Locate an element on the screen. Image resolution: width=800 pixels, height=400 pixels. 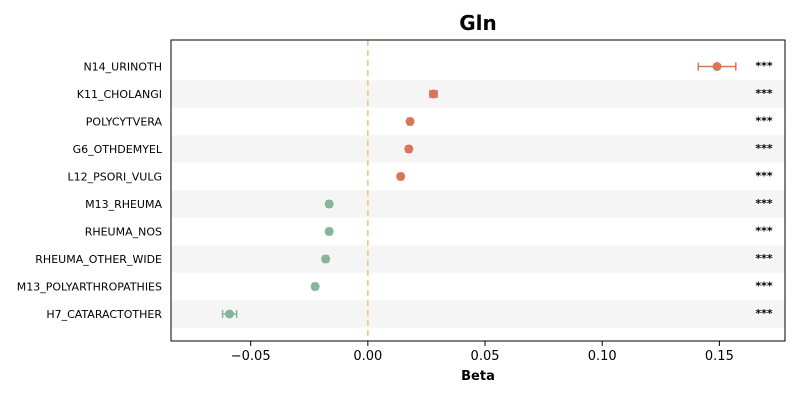
x-tick-label: −0.05 is located at coordinates (251, 356).